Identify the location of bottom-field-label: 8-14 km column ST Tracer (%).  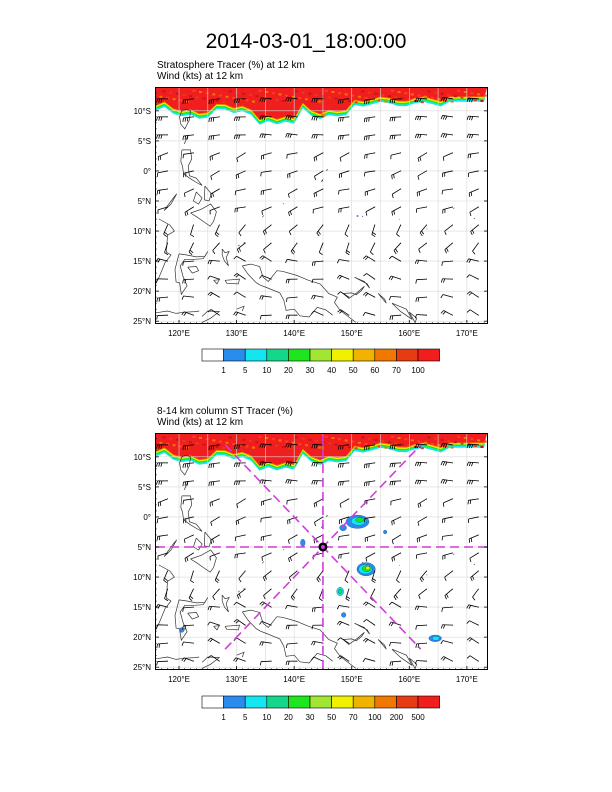
(225, 411).